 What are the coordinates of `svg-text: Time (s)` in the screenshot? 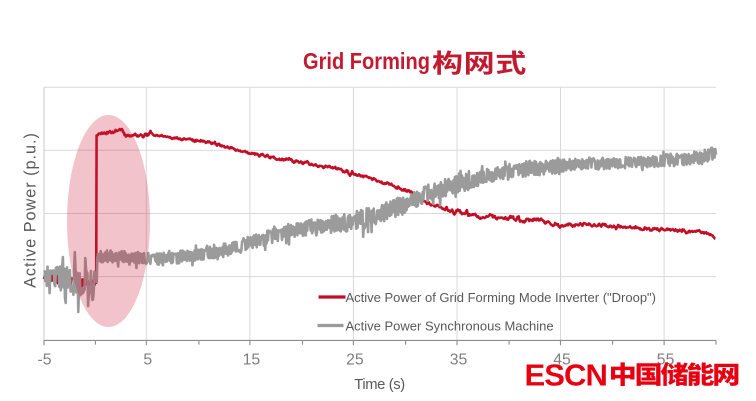 It's located at (379, 385).